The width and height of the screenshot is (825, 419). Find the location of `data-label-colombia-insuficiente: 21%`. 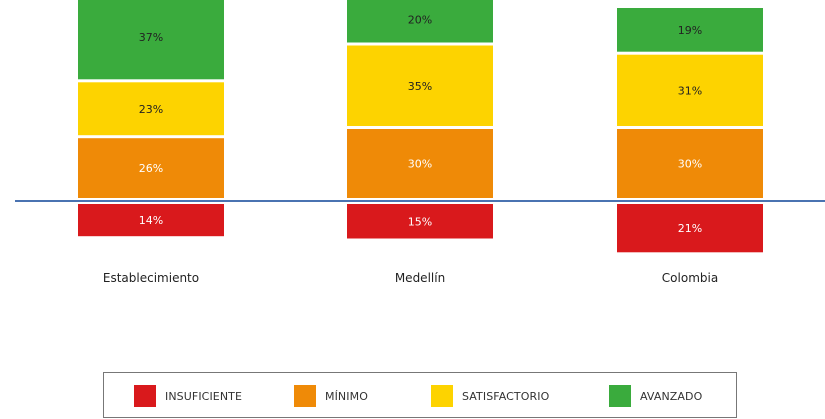

data-label-colombia-insuficiente: 21% is located at coordinates (690, 228).